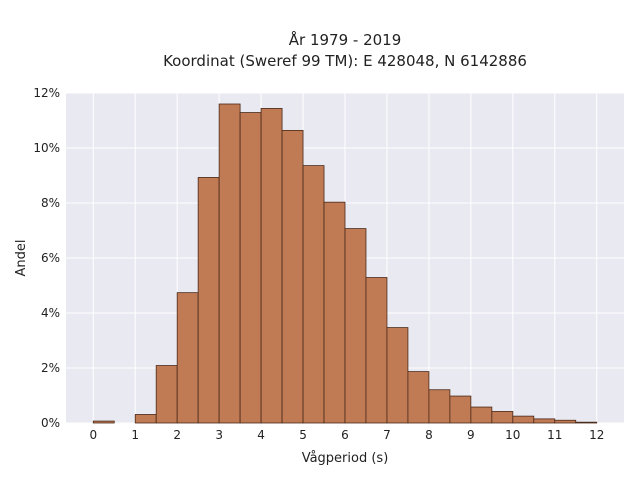 The height and width of the screenshot is (480, 640). I want to click on x-tick-label: 11, so click(554, 435).